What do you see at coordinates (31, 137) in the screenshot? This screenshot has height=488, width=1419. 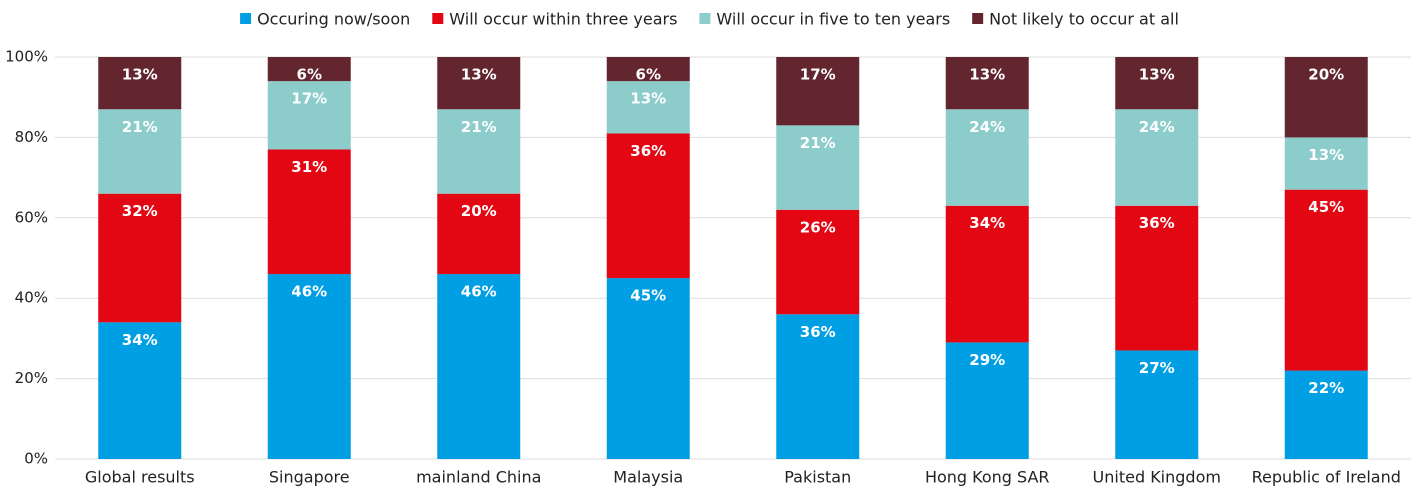 I see `y-tick-label: 80%` at bounding box center [31, 137].